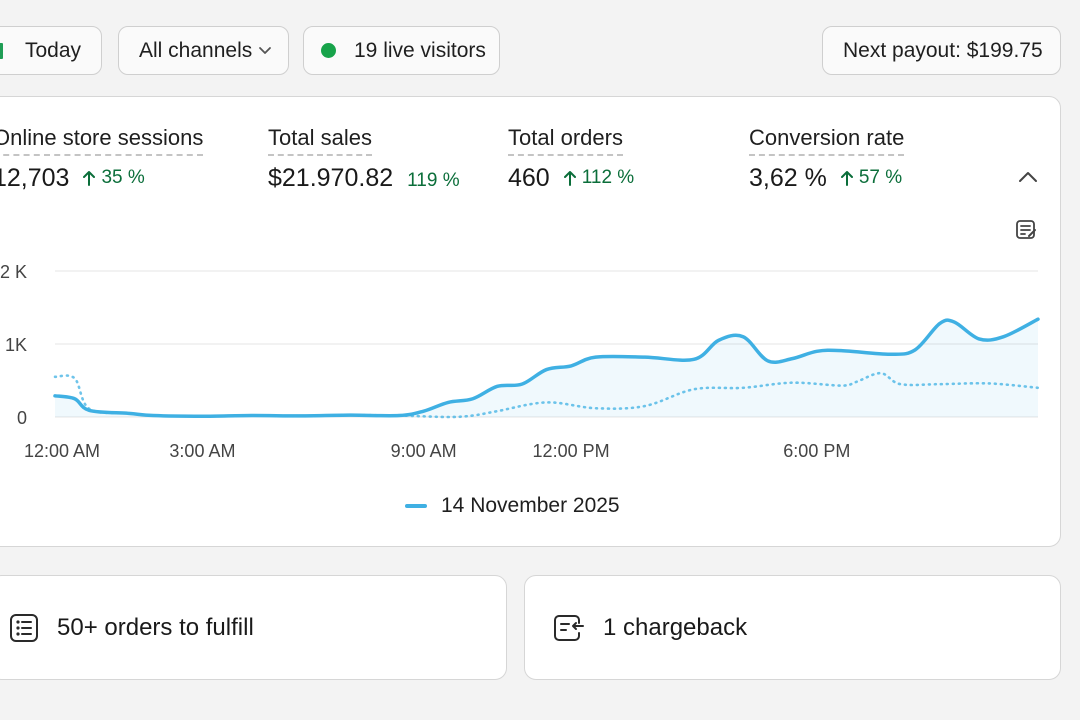 The height and width of the screenshot is (720, 1080). What do you see at coordinates (35, 178) in the screenshot?
I see `metric-value: 12,703` at bounding box center [35, 178].